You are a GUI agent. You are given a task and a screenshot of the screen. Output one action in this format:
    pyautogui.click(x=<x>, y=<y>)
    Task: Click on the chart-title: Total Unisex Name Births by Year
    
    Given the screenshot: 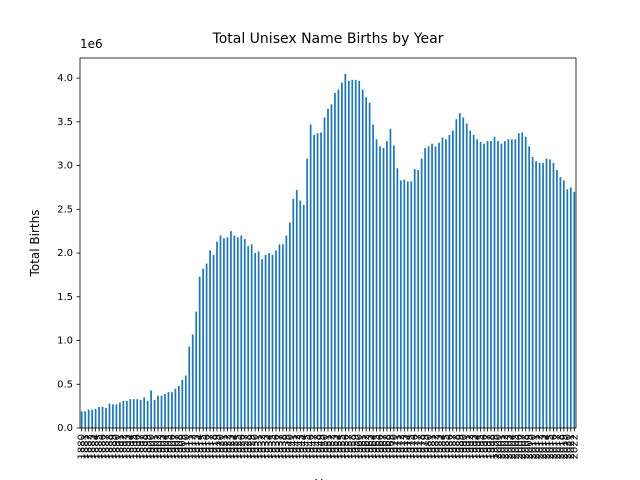 What is the action you would take?
    pyautogui.click(x=328, y=39)
    